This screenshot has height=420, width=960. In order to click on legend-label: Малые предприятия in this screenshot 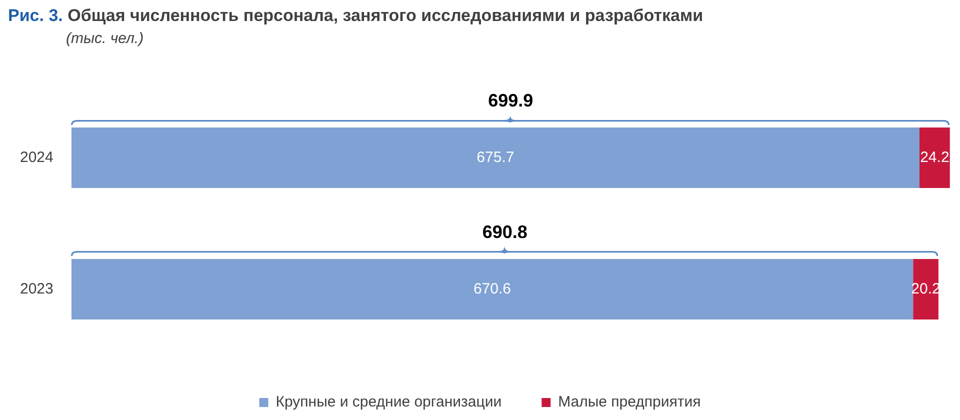, I will do `click(629, 402)`.